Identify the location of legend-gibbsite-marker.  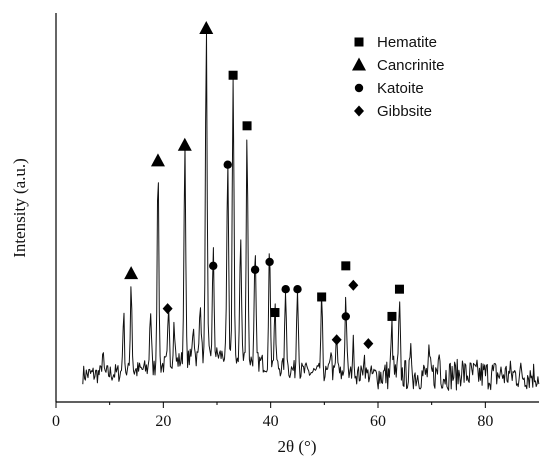
(359, 111).